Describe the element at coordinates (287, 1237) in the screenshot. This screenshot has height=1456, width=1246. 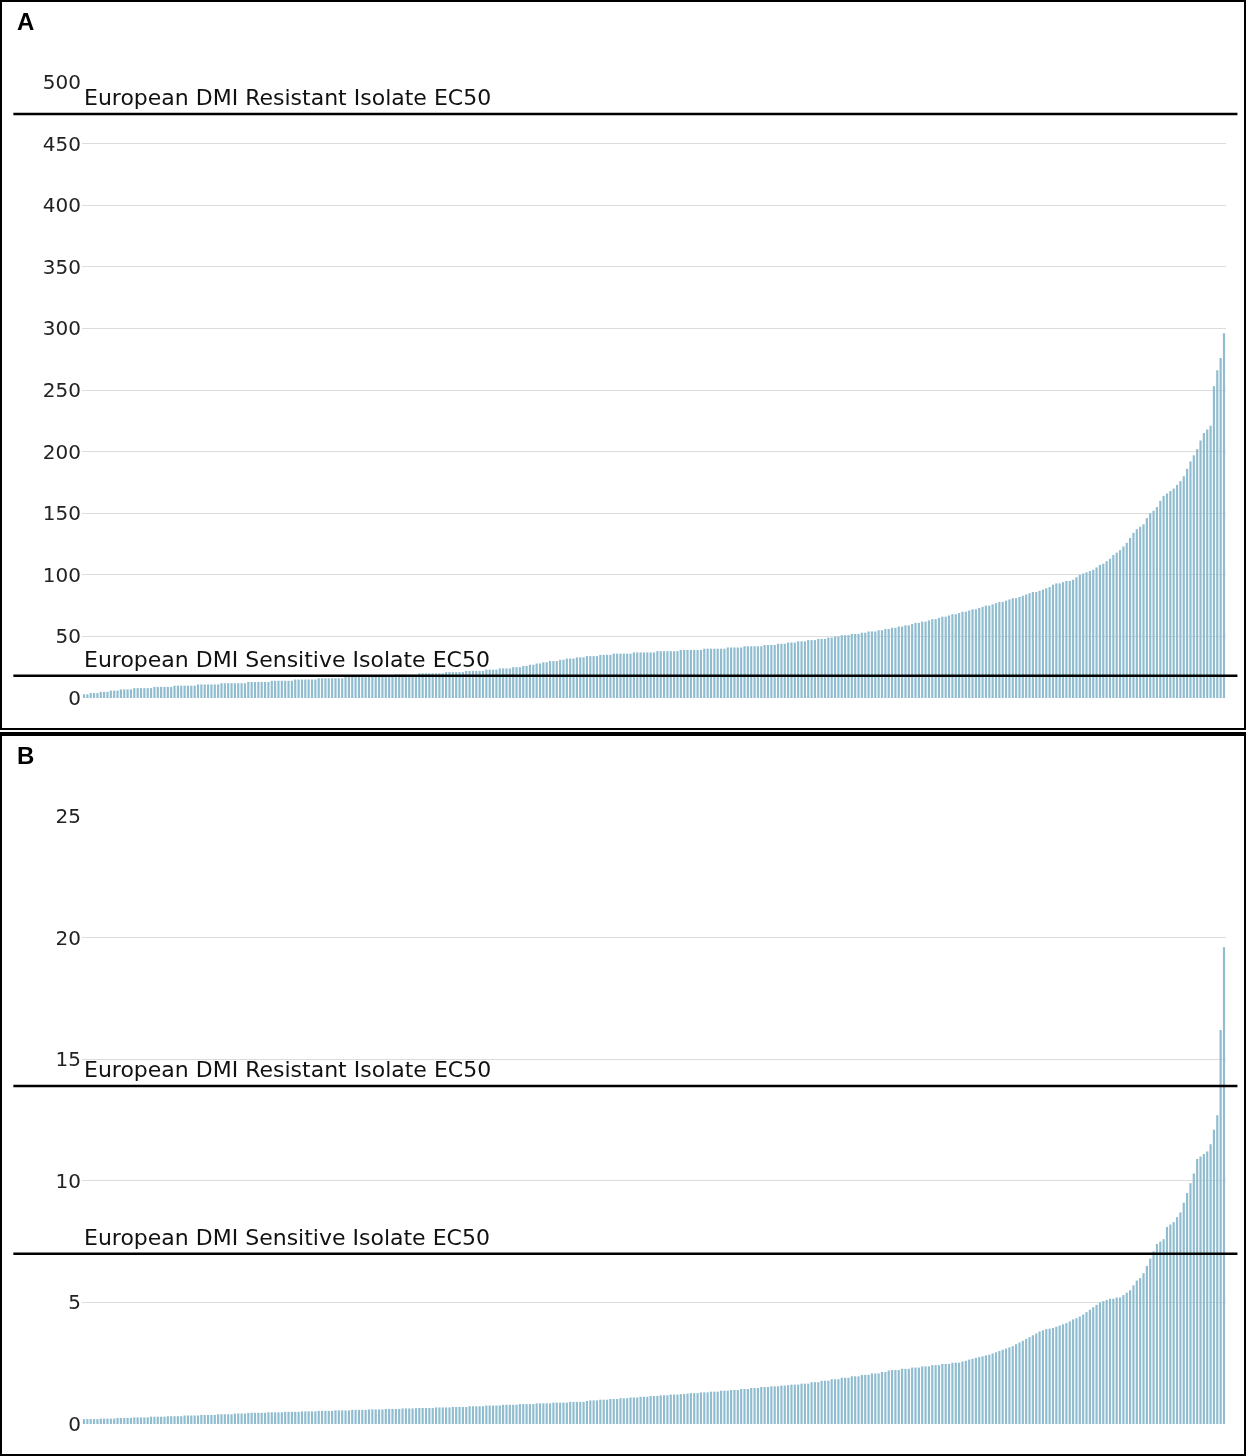
I see `ref-line-label: European DMI Sensitive Isolate EC50` at that location.